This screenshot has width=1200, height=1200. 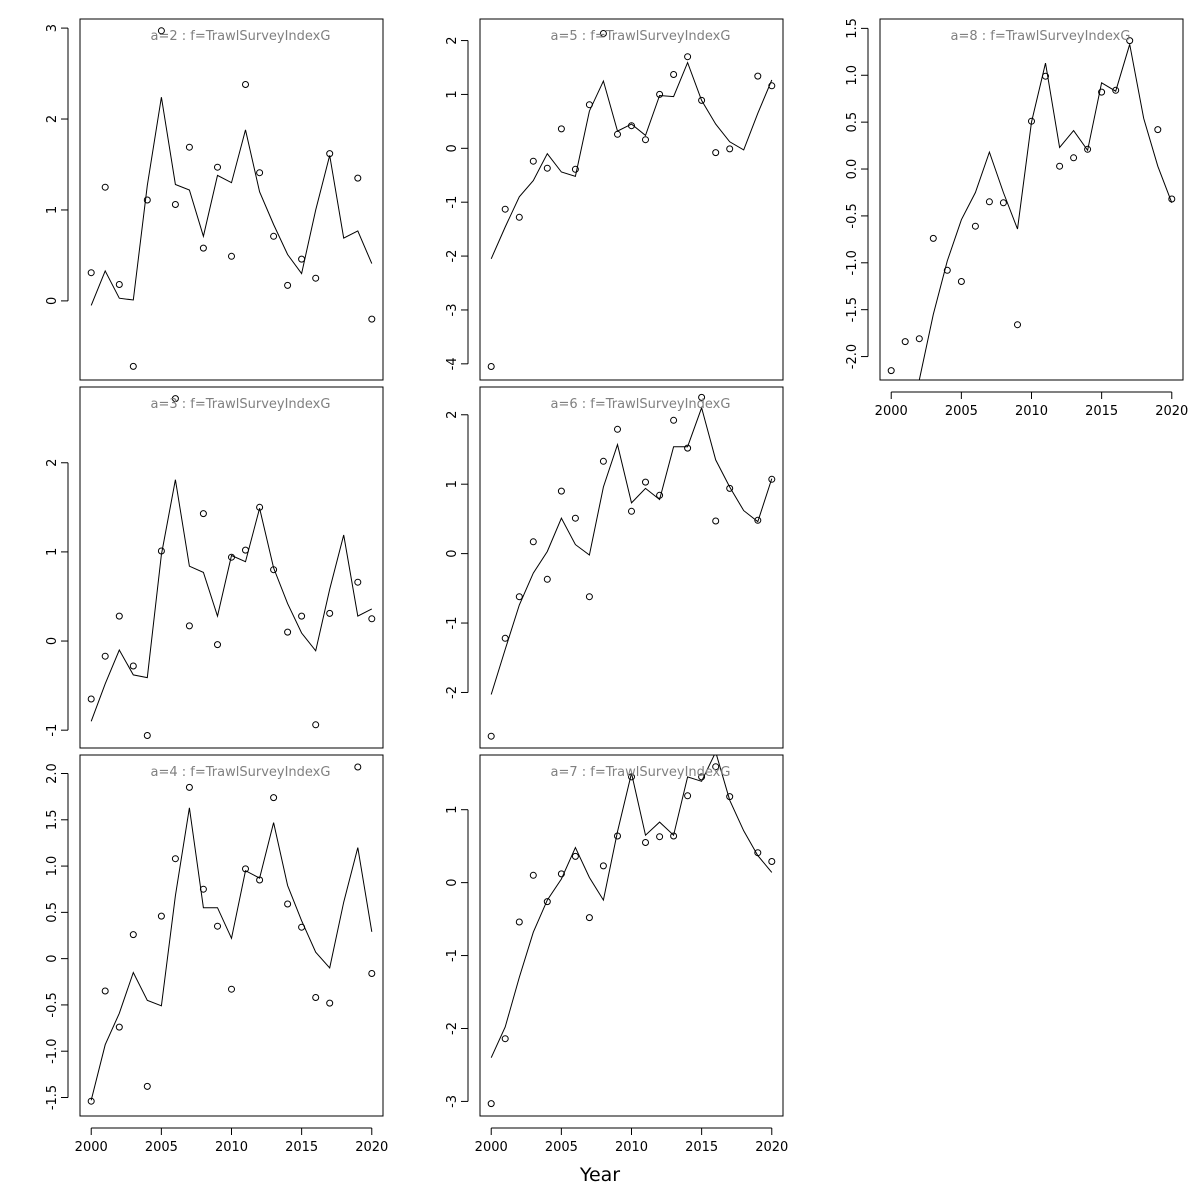 I want to click on y-tick-label: 0.5, so click(x=52, y=912).